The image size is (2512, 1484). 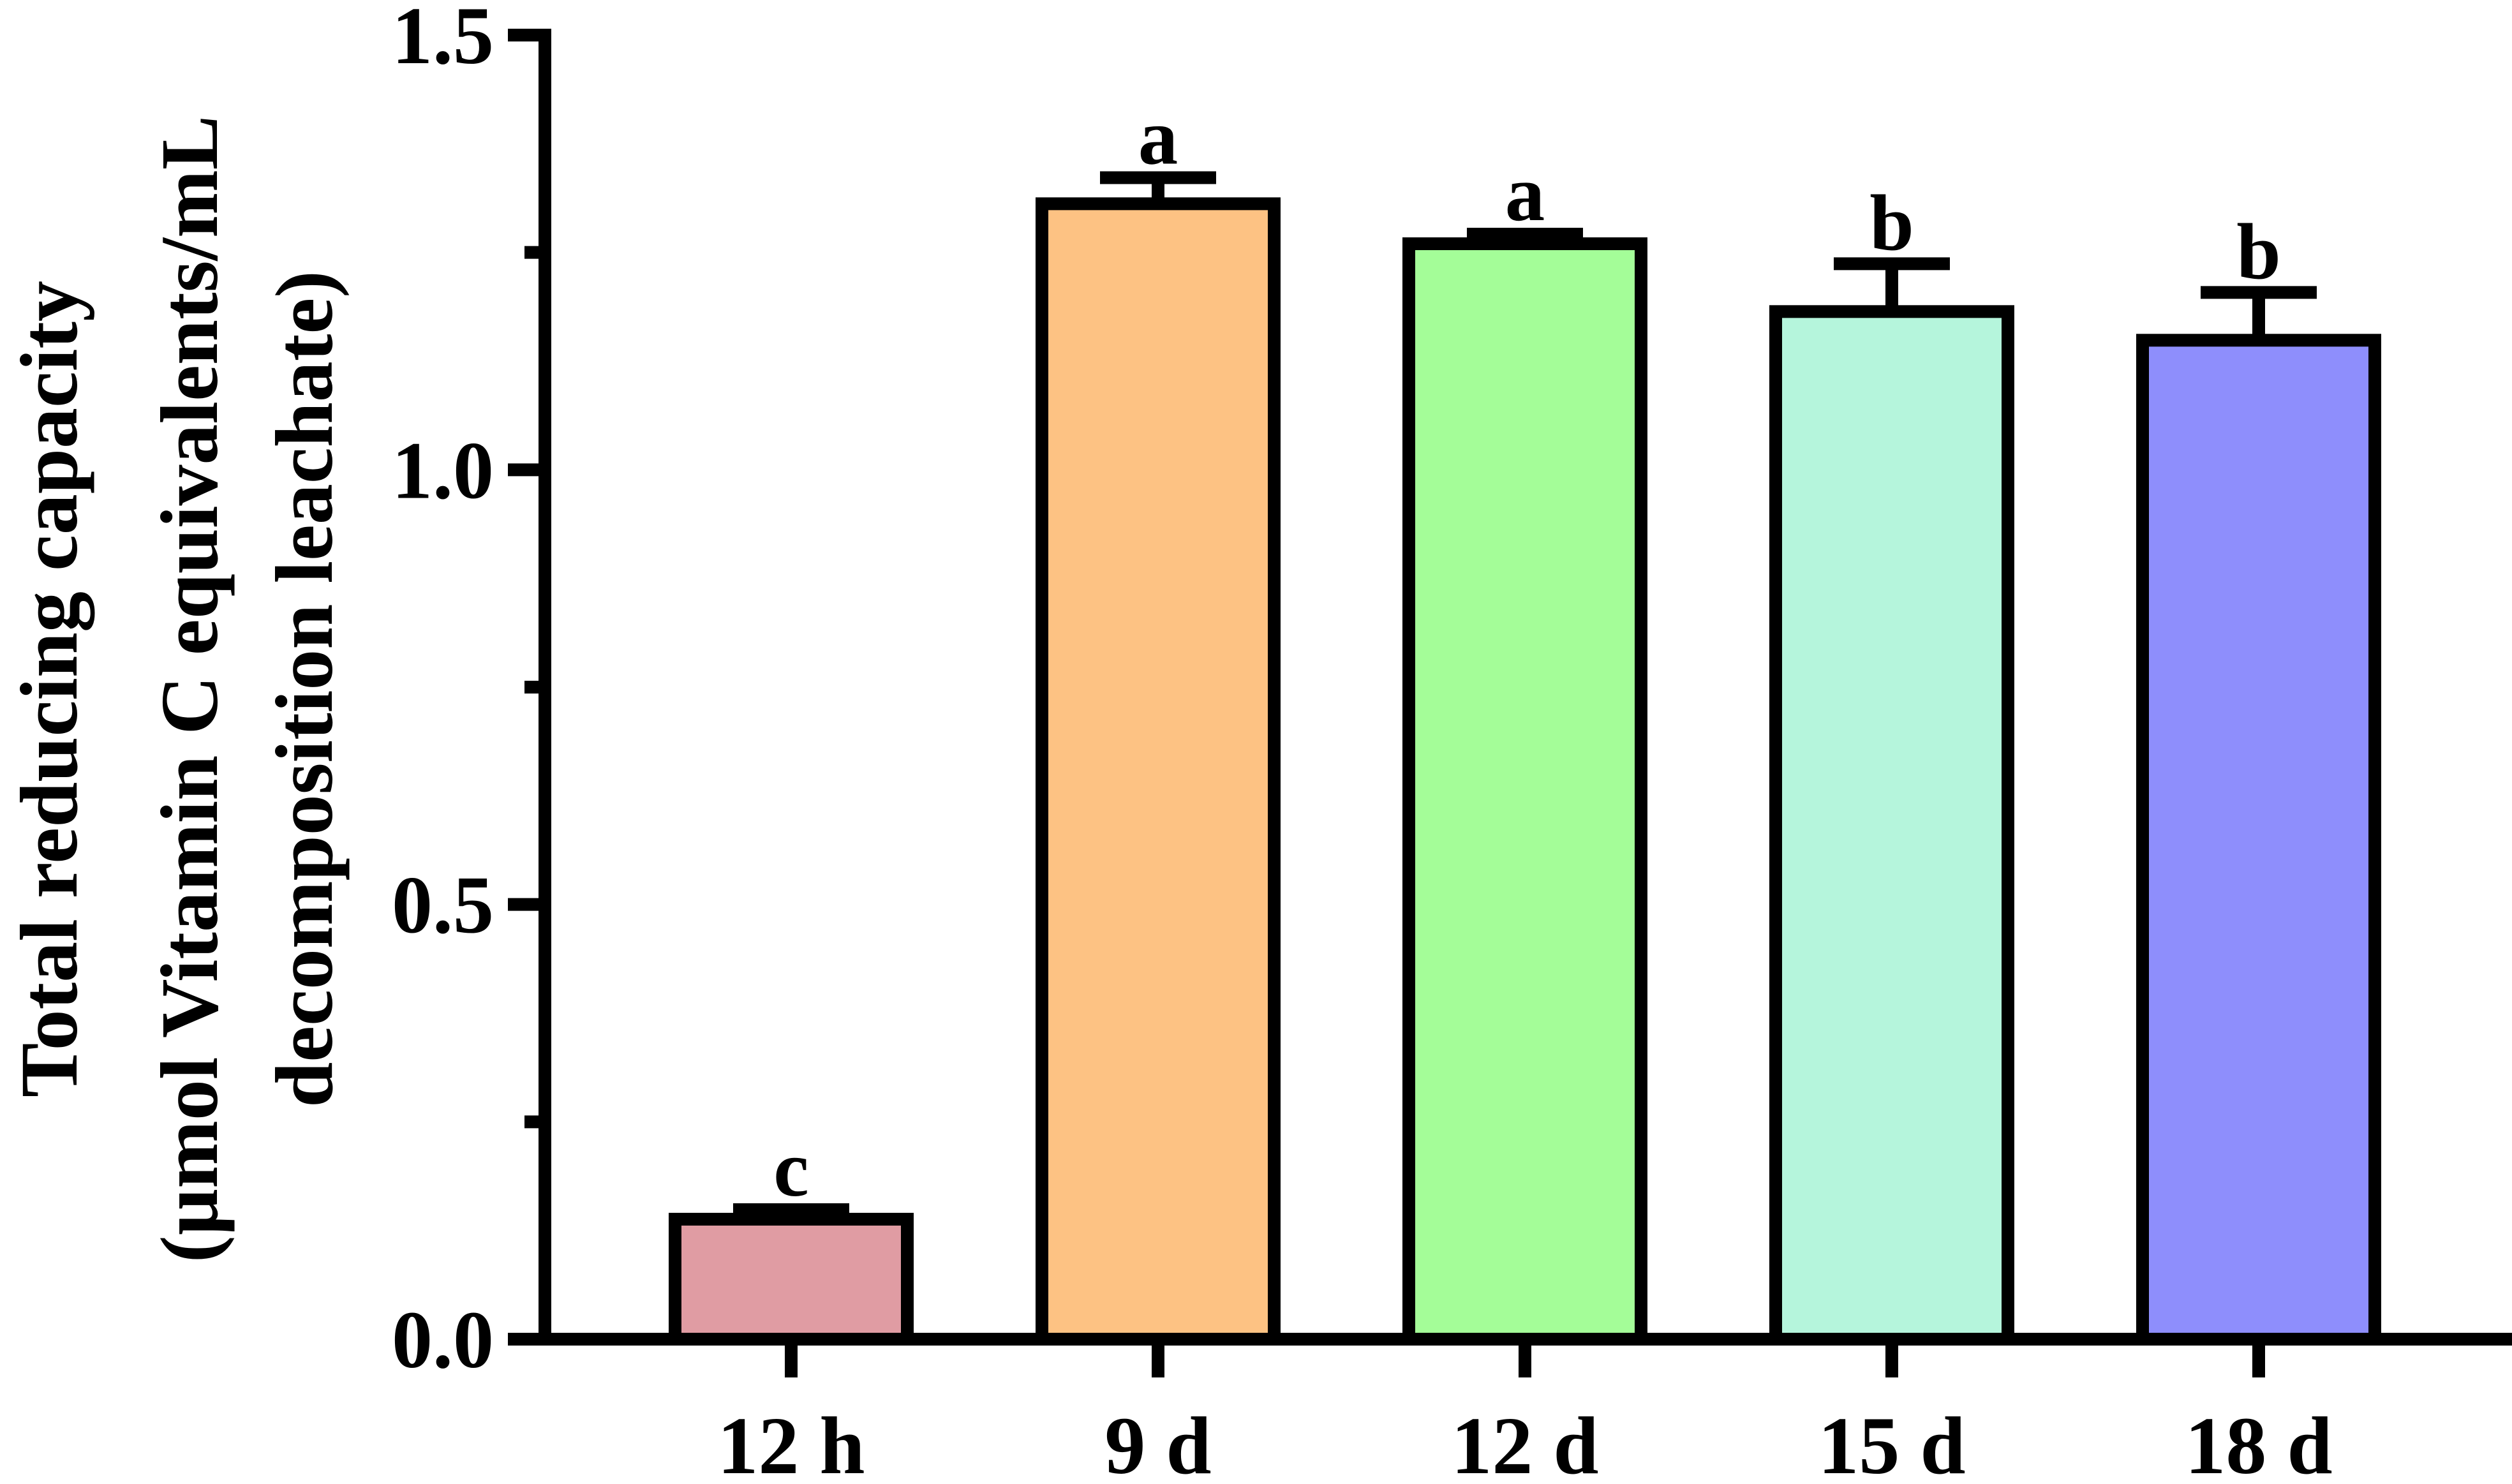 What do you see at coordinates (443, 1340) in the screenshot?
I see `y-tick-label: 0.0` at bounding box center [443, 1340].